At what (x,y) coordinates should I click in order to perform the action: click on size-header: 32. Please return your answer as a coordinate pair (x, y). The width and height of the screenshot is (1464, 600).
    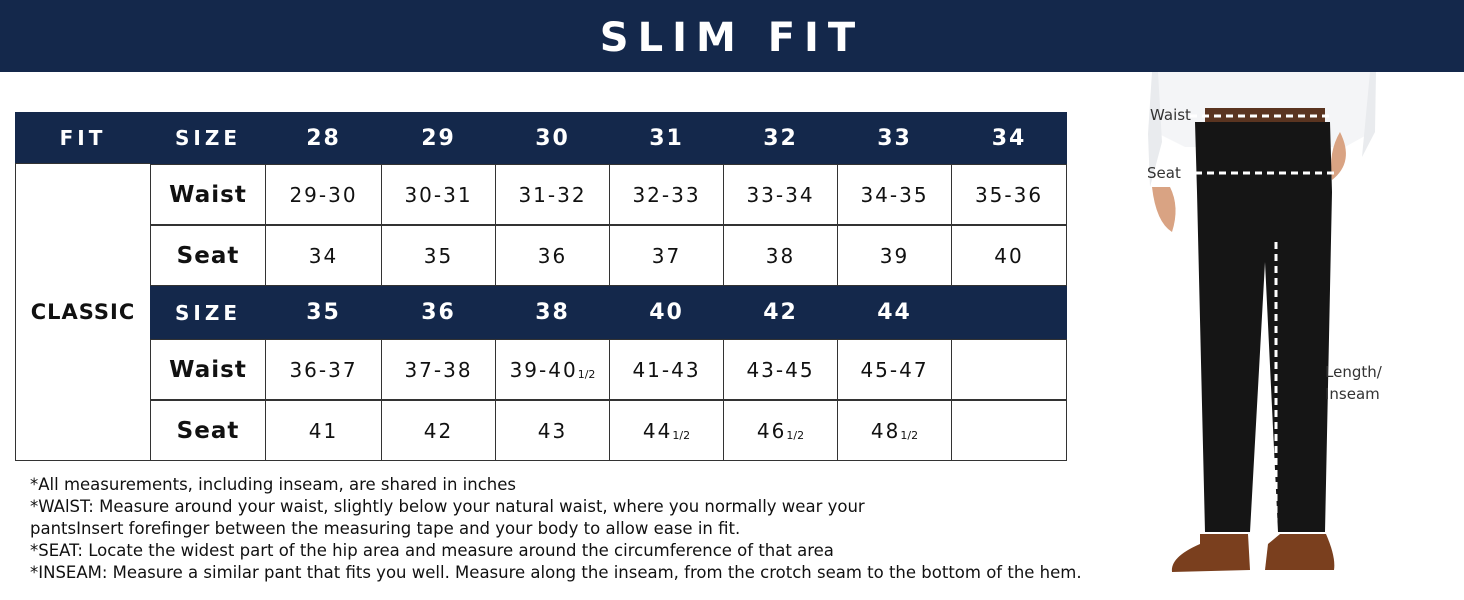
    Looking at the image, I should click on (780, 138).